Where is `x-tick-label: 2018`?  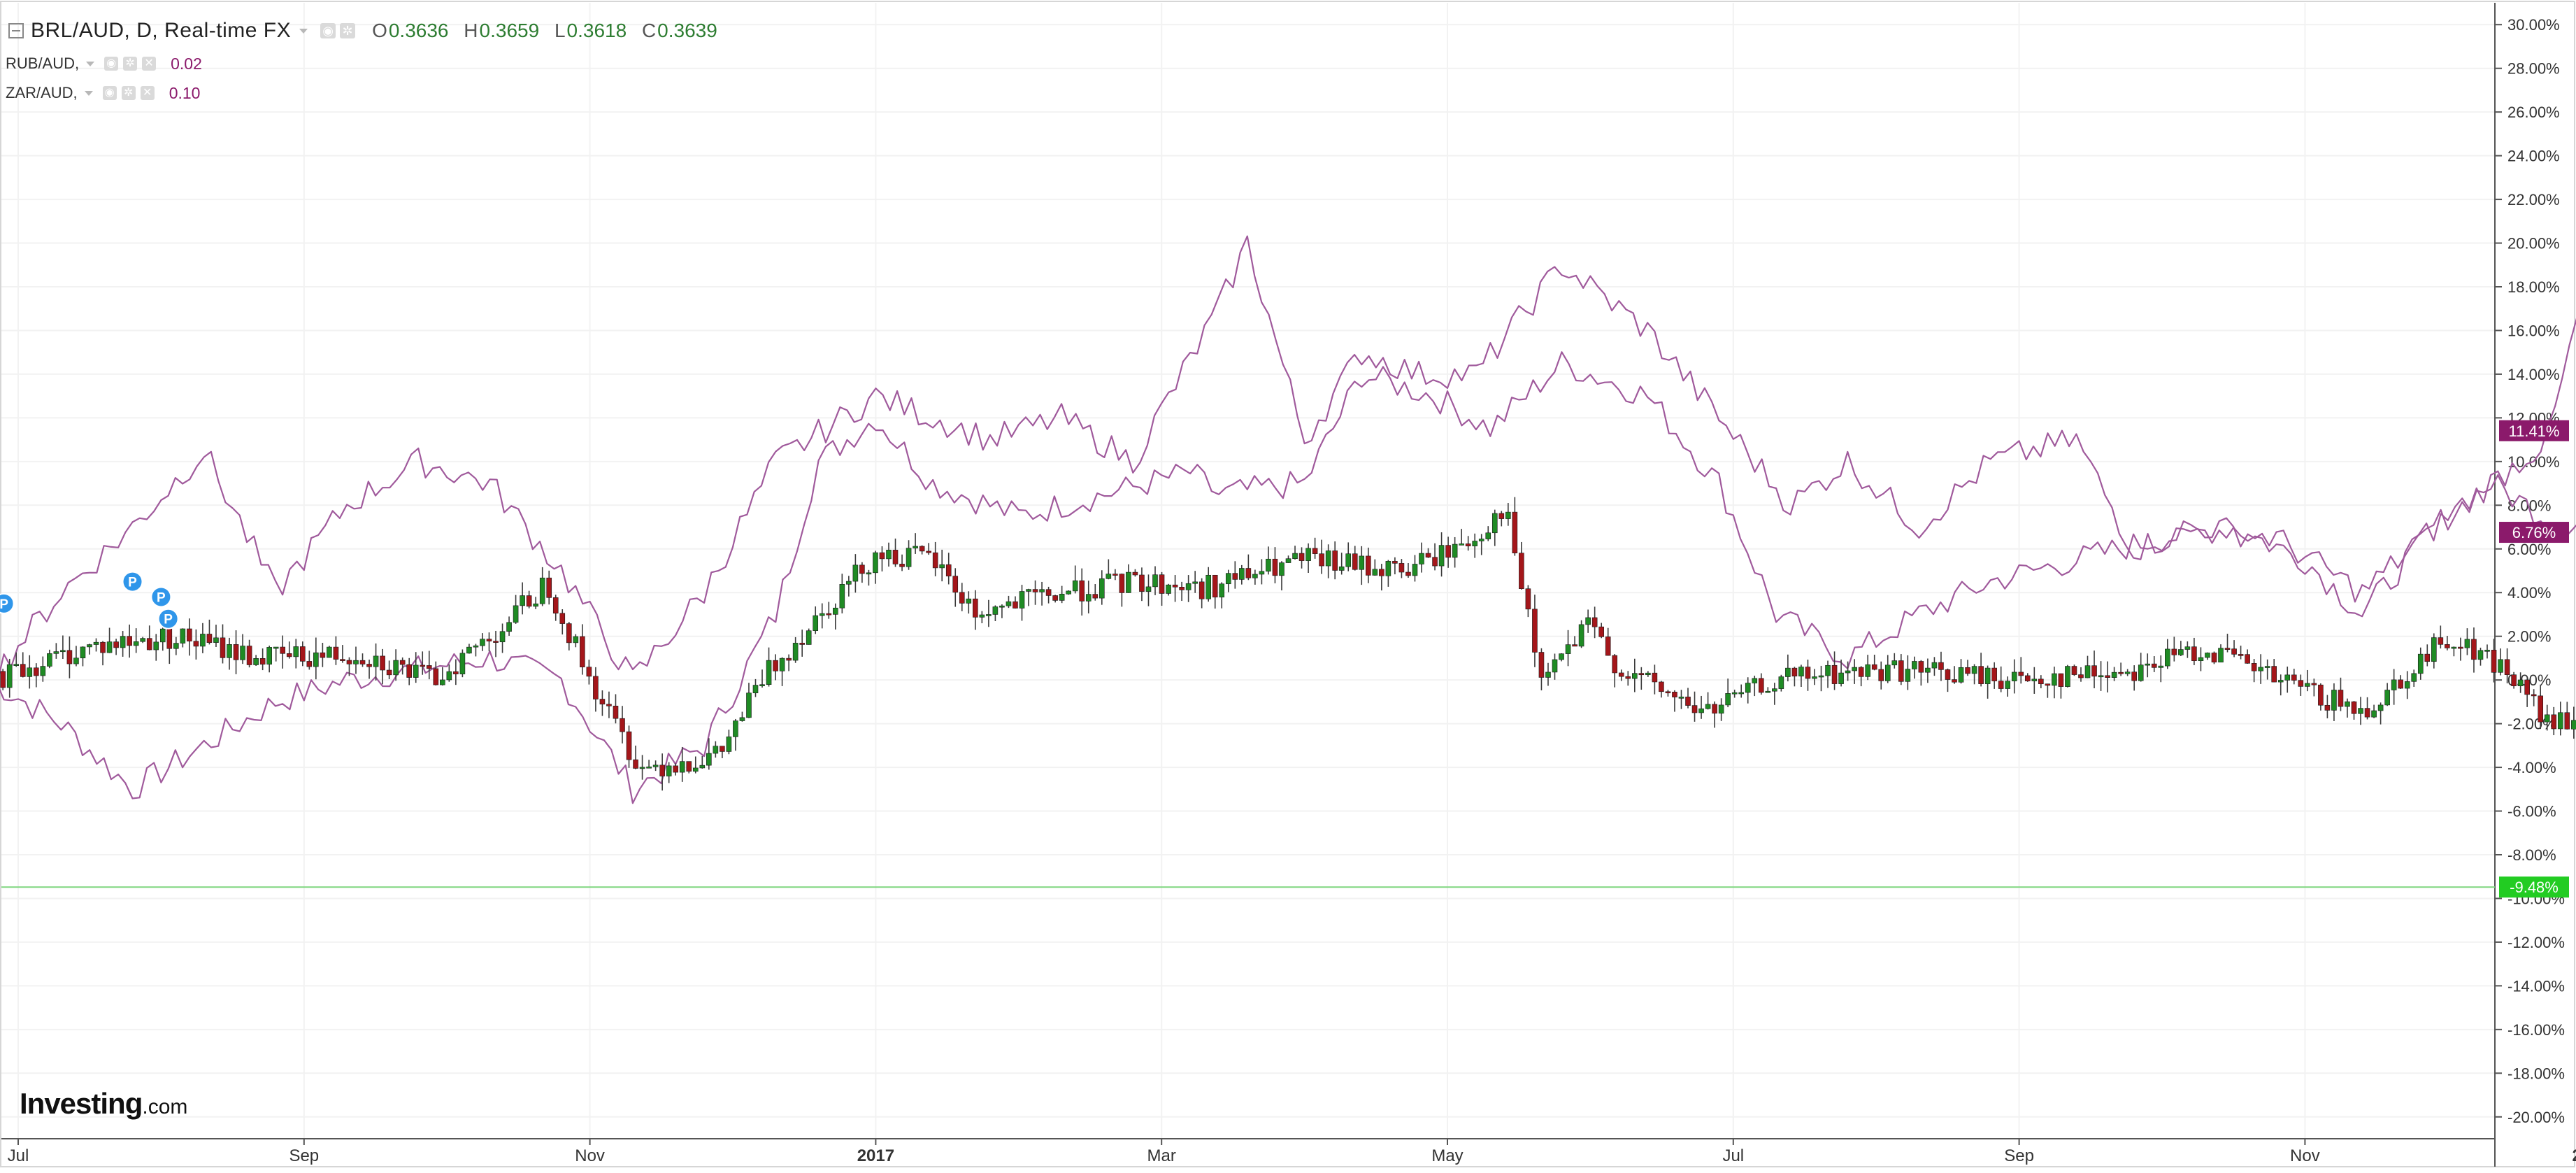
x-tick-label: 2018 is located at coordinates (2574, 1156).